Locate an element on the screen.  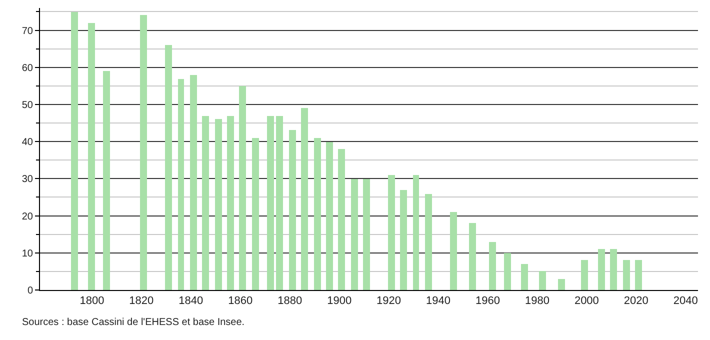
x-tick-label: 1920 is located at coordinates (389, 301).